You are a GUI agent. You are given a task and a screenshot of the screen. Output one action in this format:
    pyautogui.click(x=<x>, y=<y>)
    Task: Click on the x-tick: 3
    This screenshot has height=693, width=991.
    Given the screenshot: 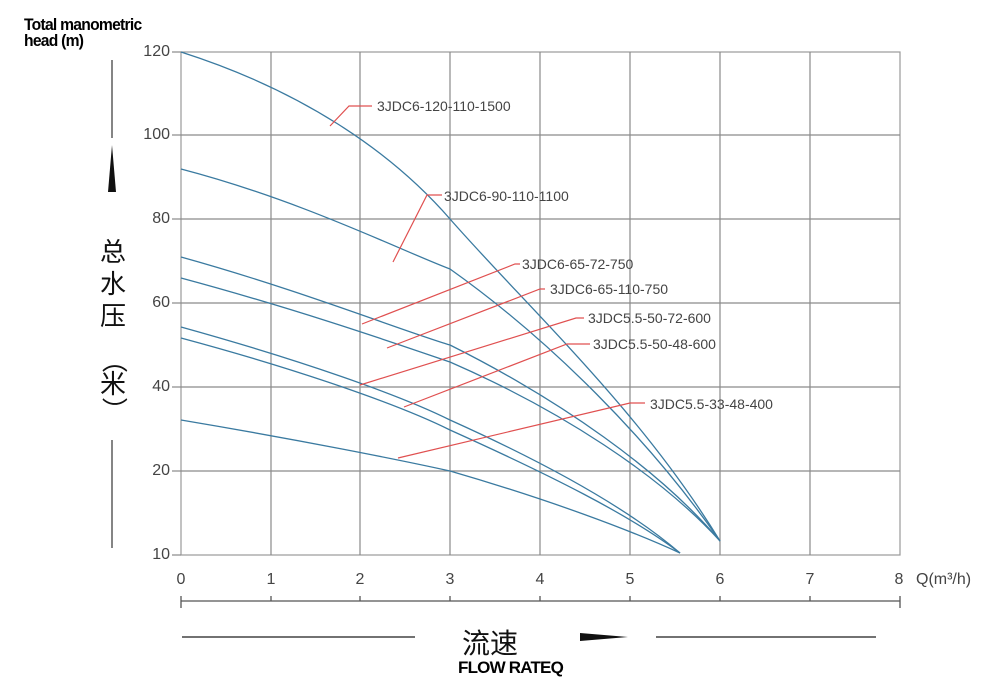 What is the action you would take?
    pyautogui.click(x=450, y=579)
    